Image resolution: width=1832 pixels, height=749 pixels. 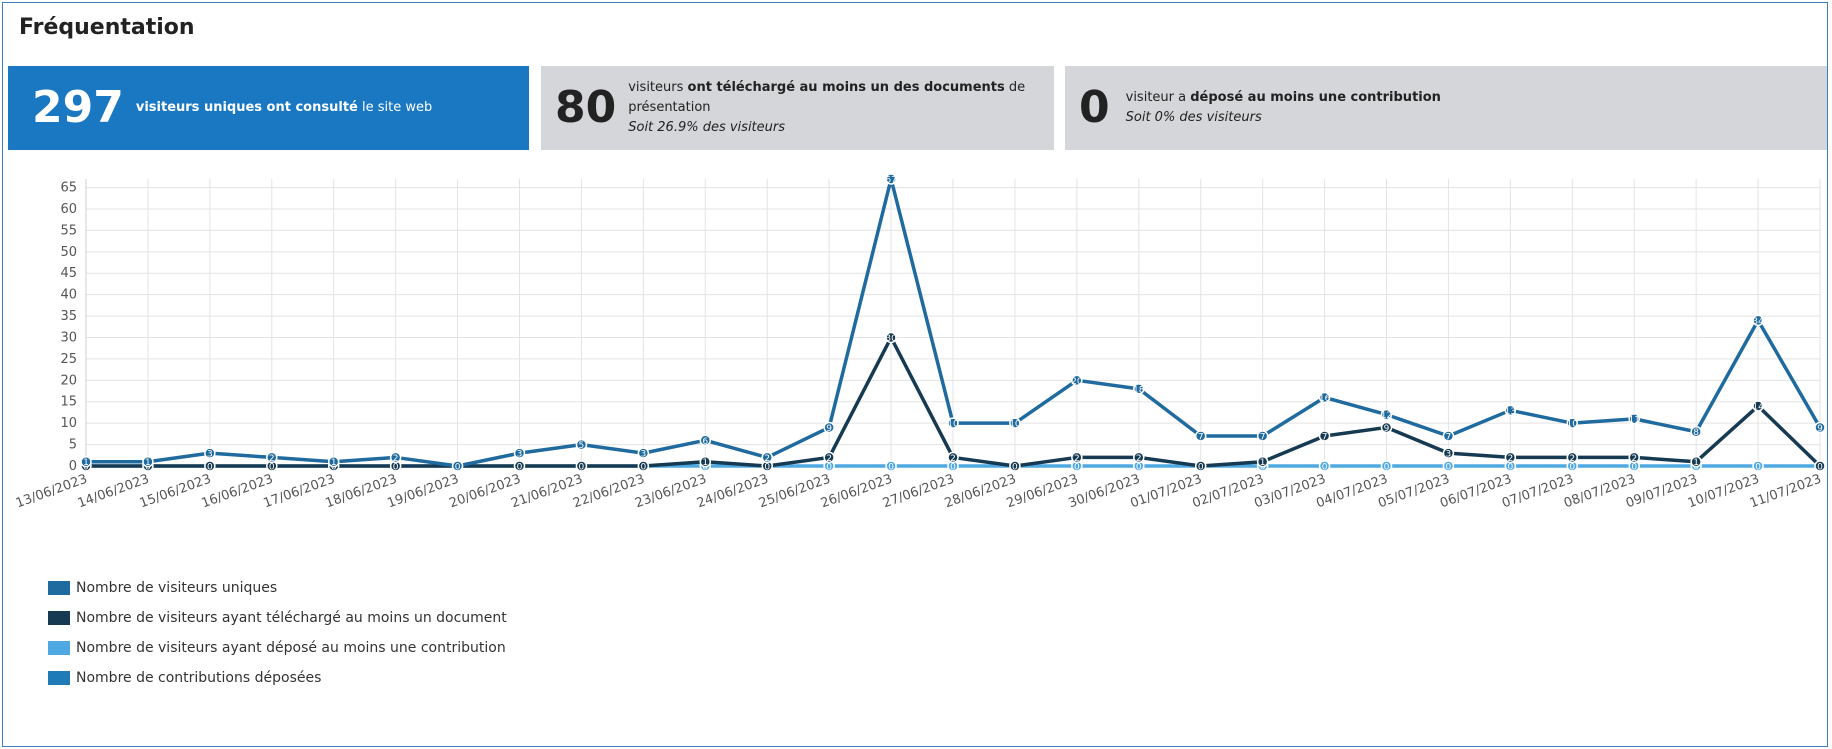 I want to click on data-label: 1, so click(x=334, y=463).